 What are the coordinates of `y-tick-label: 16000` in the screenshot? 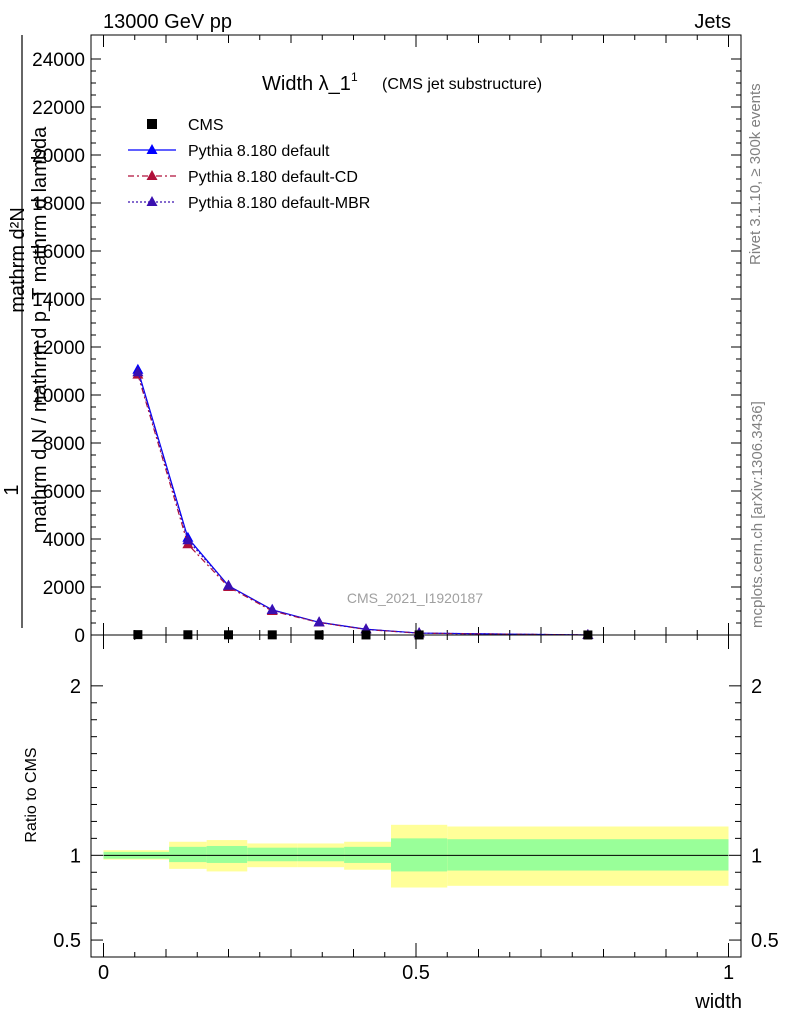 It's located at (58, 252).